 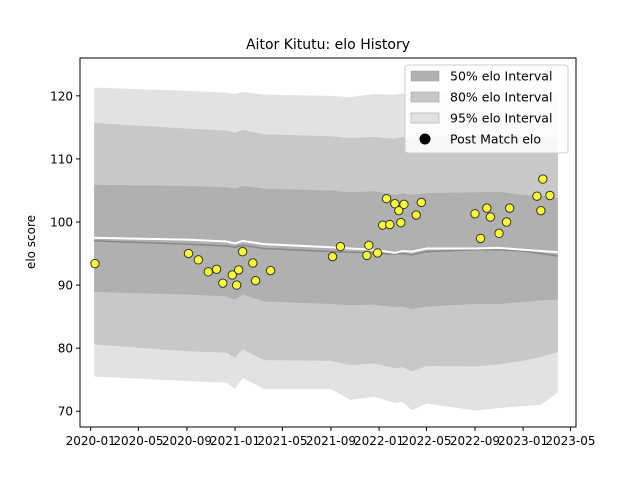 I want to click on y-tick-label: 100, so click(x=61, y=223).